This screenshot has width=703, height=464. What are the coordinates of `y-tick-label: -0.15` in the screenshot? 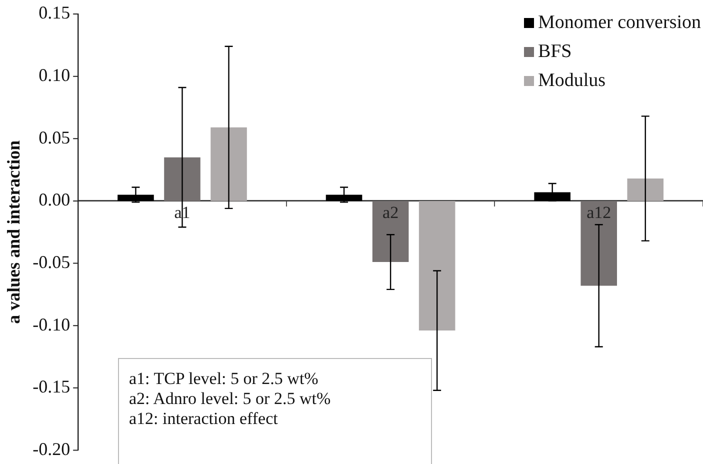 It's located at (51, 386).